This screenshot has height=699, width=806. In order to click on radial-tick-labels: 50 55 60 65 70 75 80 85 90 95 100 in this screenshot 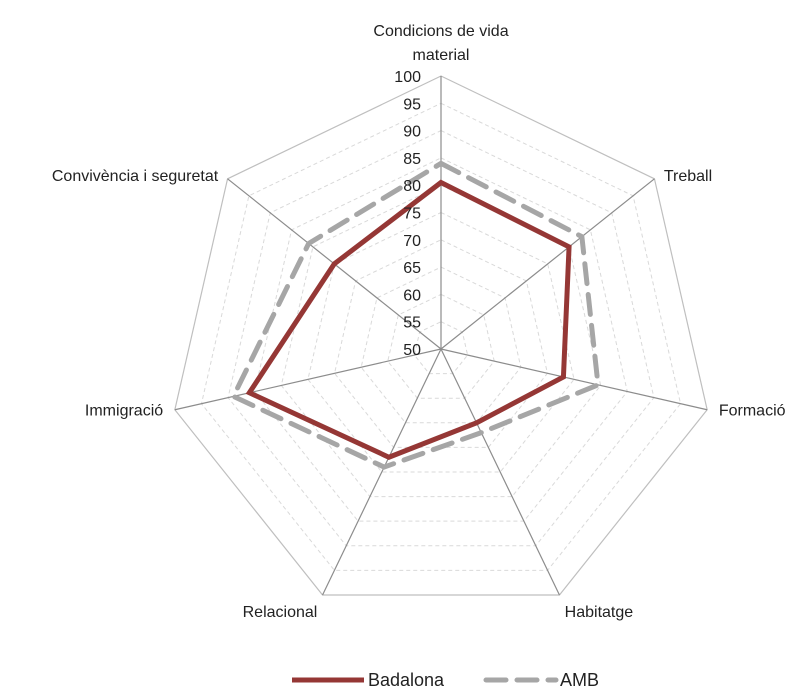, I will do `click(407, 214)`.